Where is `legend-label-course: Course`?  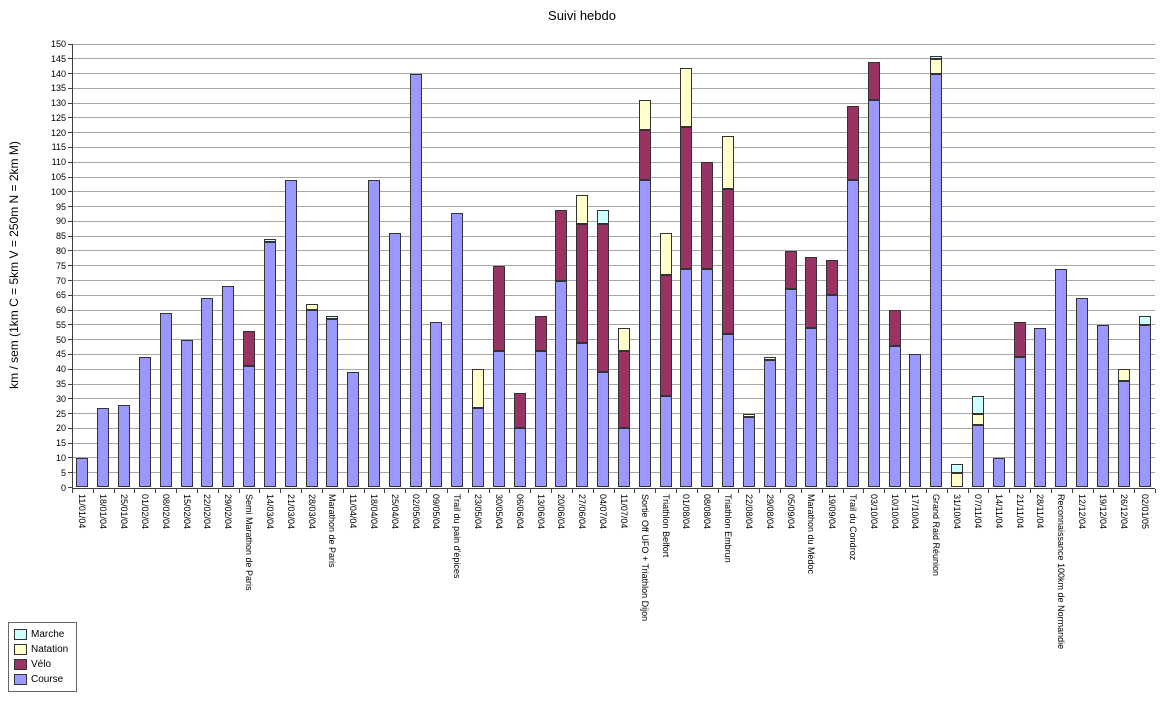
legend-label-course: Course is located at coordinates (47, 679).